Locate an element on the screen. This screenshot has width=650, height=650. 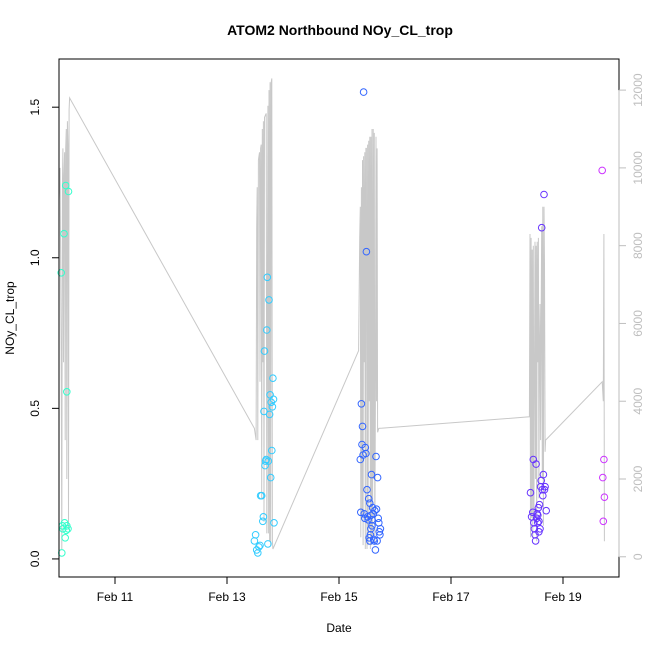
y-axis-label: NOy_CL_trop is located at coordinates (10, 318).